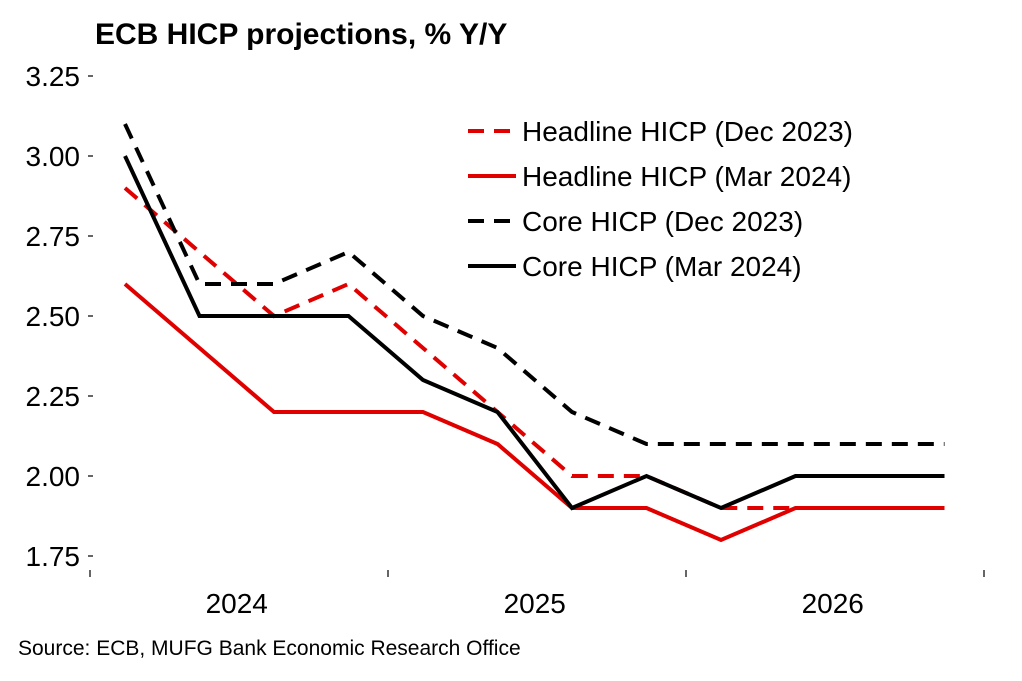  I want to click on y-tick-label: 2.25, so click(53, 396).